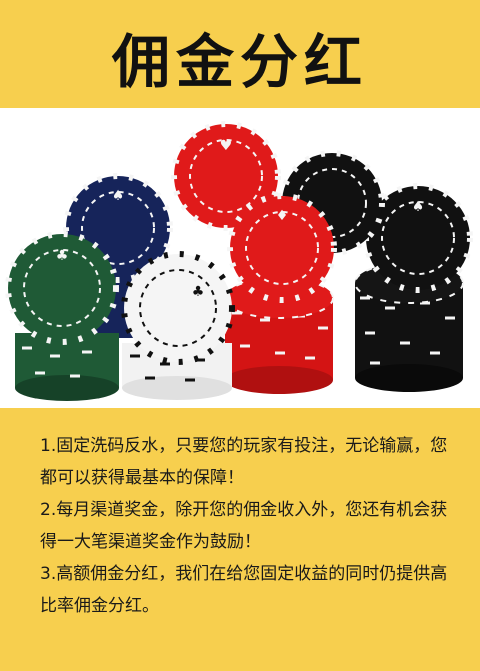 The image size is (480, 671). Describe the element at coordinates (244, 526) in the screenshot. I see `benefit-item-2: 2.每月渠道奖金，除开您的佣金收入外，您还有机会获得一大笔渠道奖金作为鼓励！` at that location.